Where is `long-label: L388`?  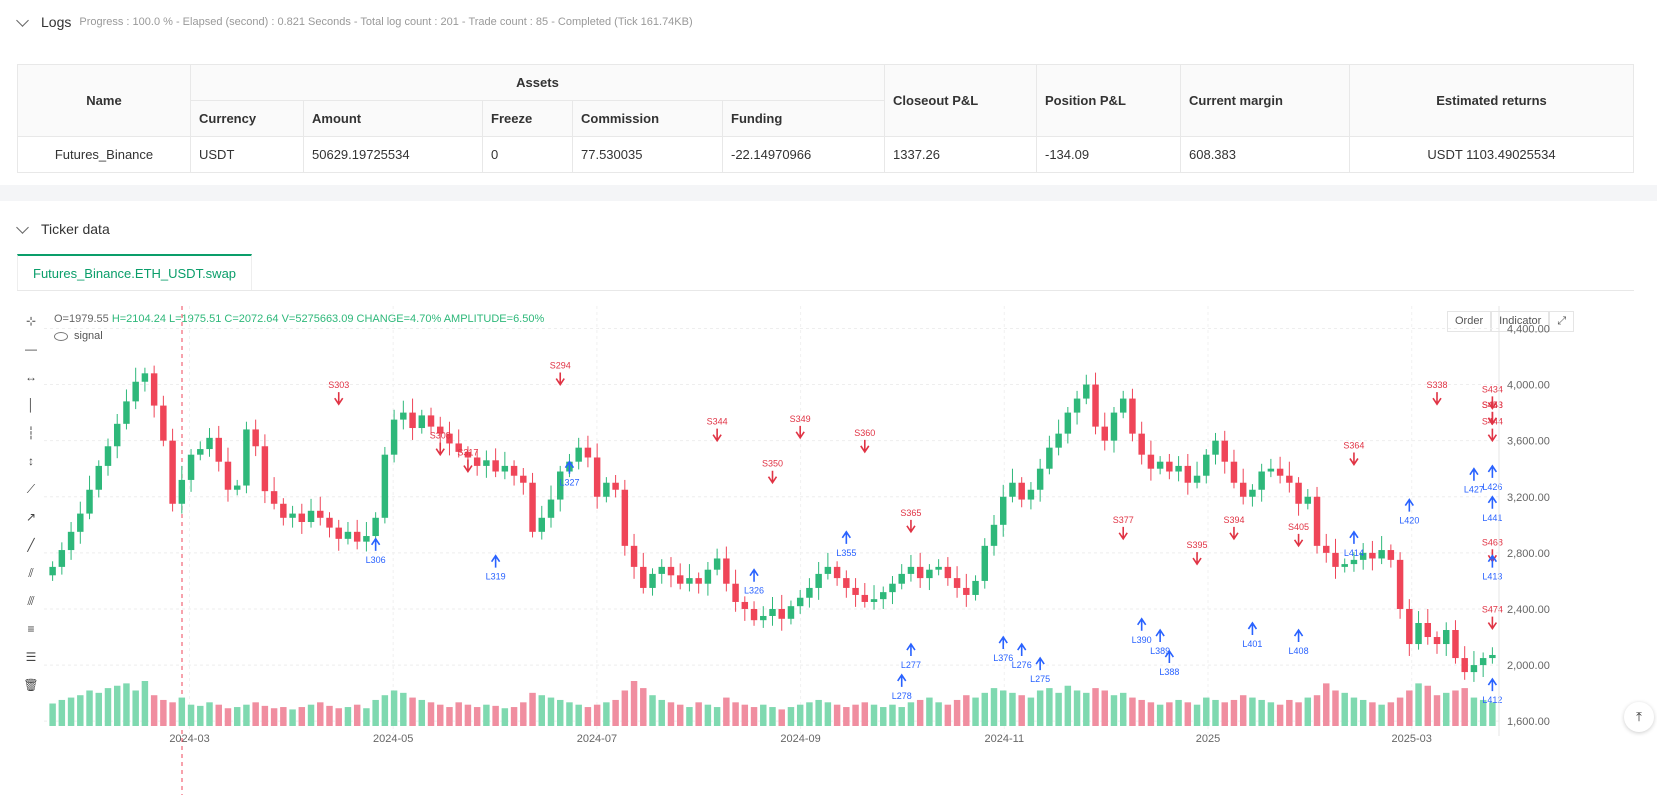
long-label: L388 is located at coordinates (1169, 672).